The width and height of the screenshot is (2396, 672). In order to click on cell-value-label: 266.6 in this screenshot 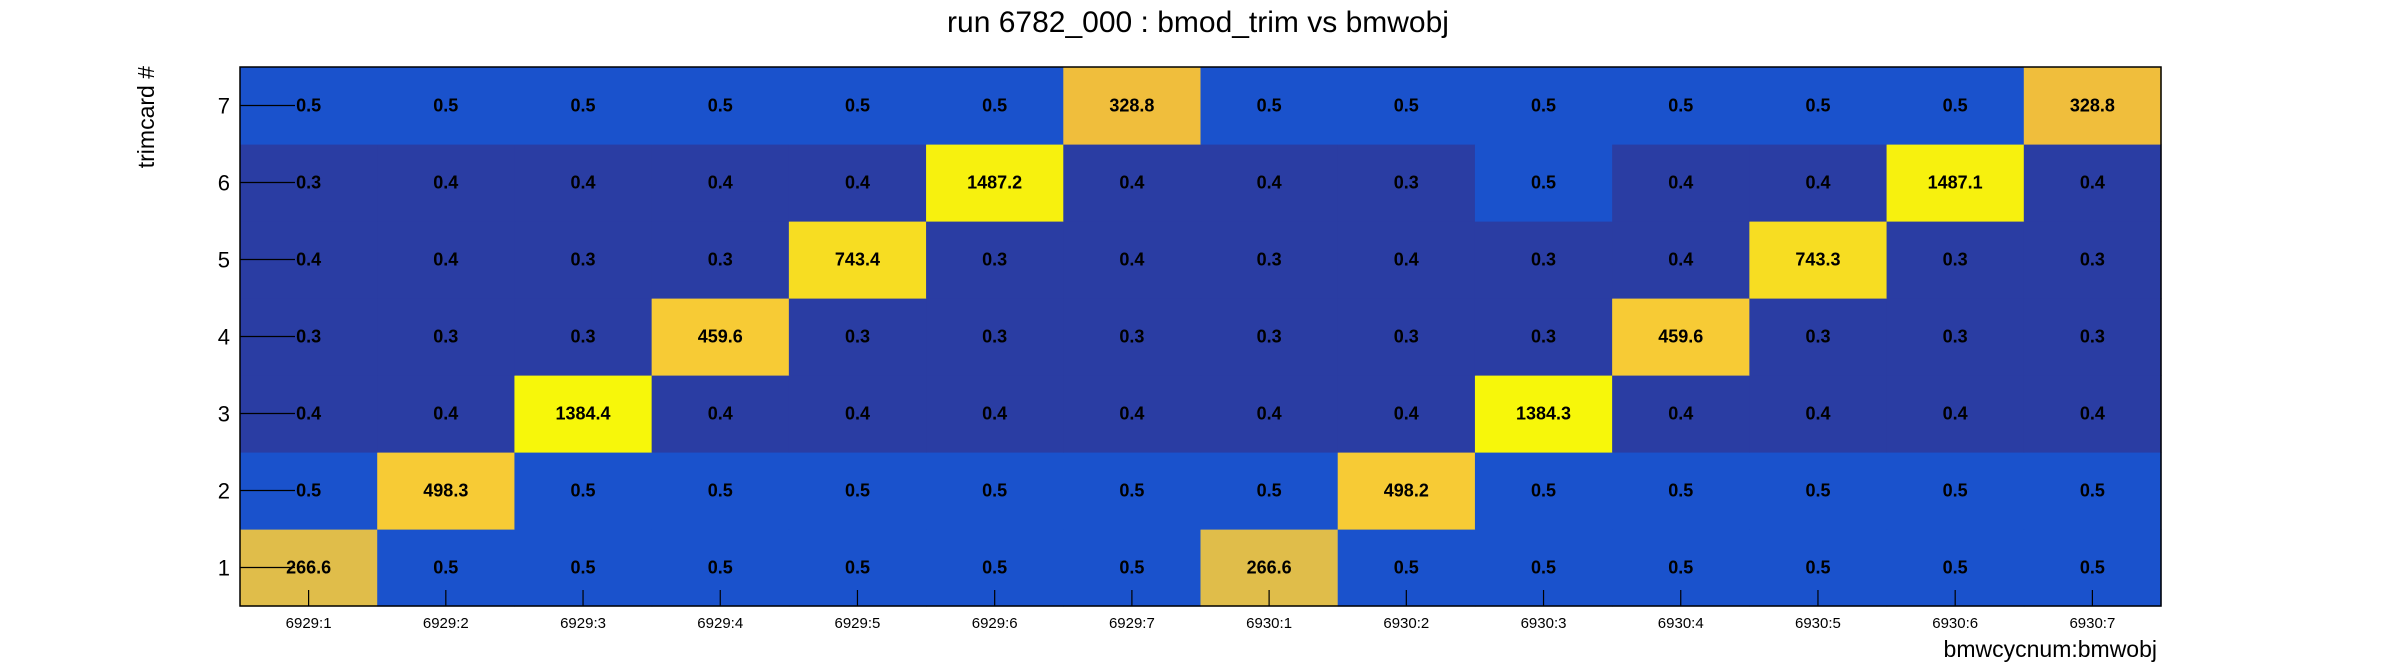, I will do `click(308, 568)`.